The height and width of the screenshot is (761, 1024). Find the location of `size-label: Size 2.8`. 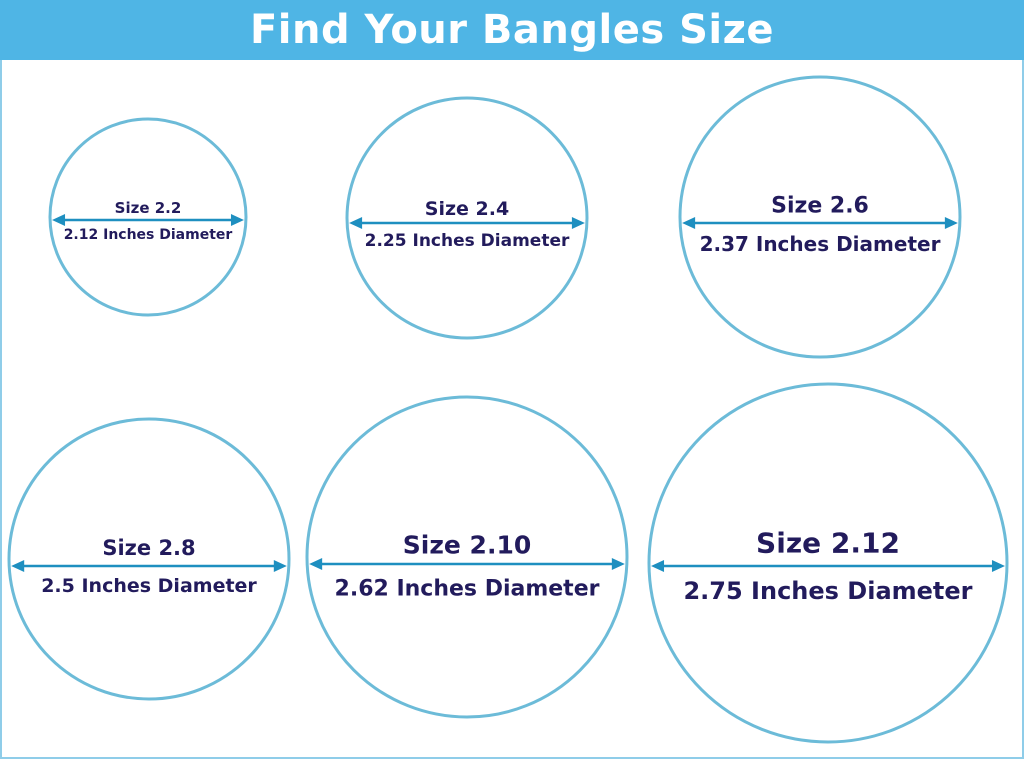

size-label: Size 2.8 is located at coordinates (149, 548).